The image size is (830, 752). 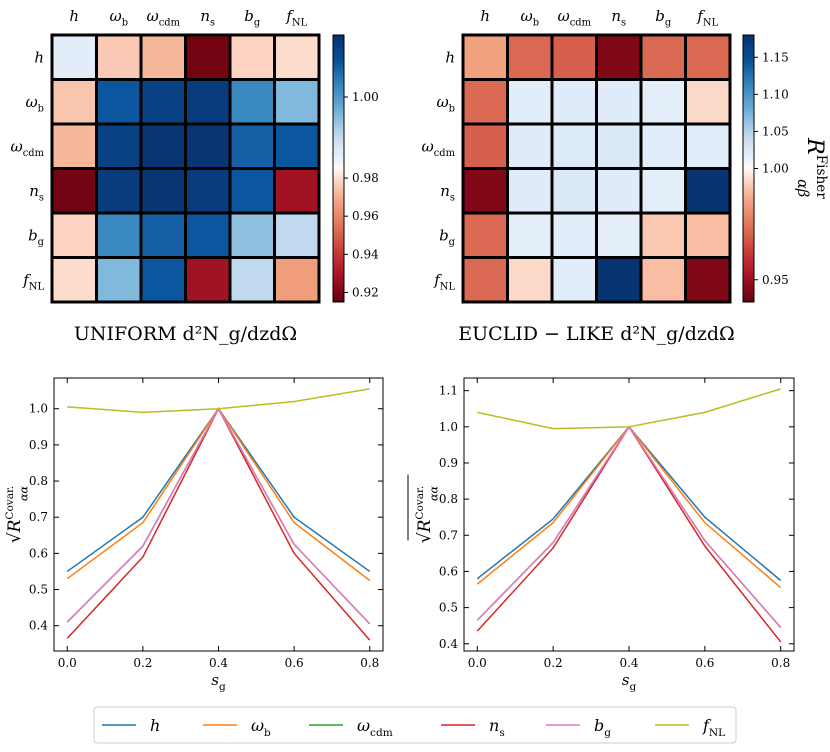 I want to click on colorbar-label: RFisherαβ, so click(x=811, y=168).